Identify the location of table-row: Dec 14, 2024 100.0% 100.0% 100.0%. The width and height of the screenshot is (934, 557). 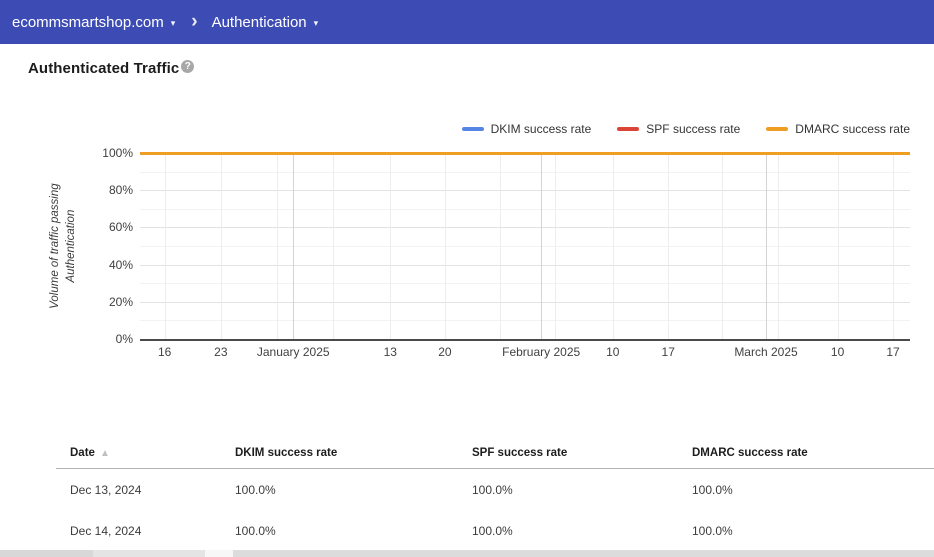
(495, 530).